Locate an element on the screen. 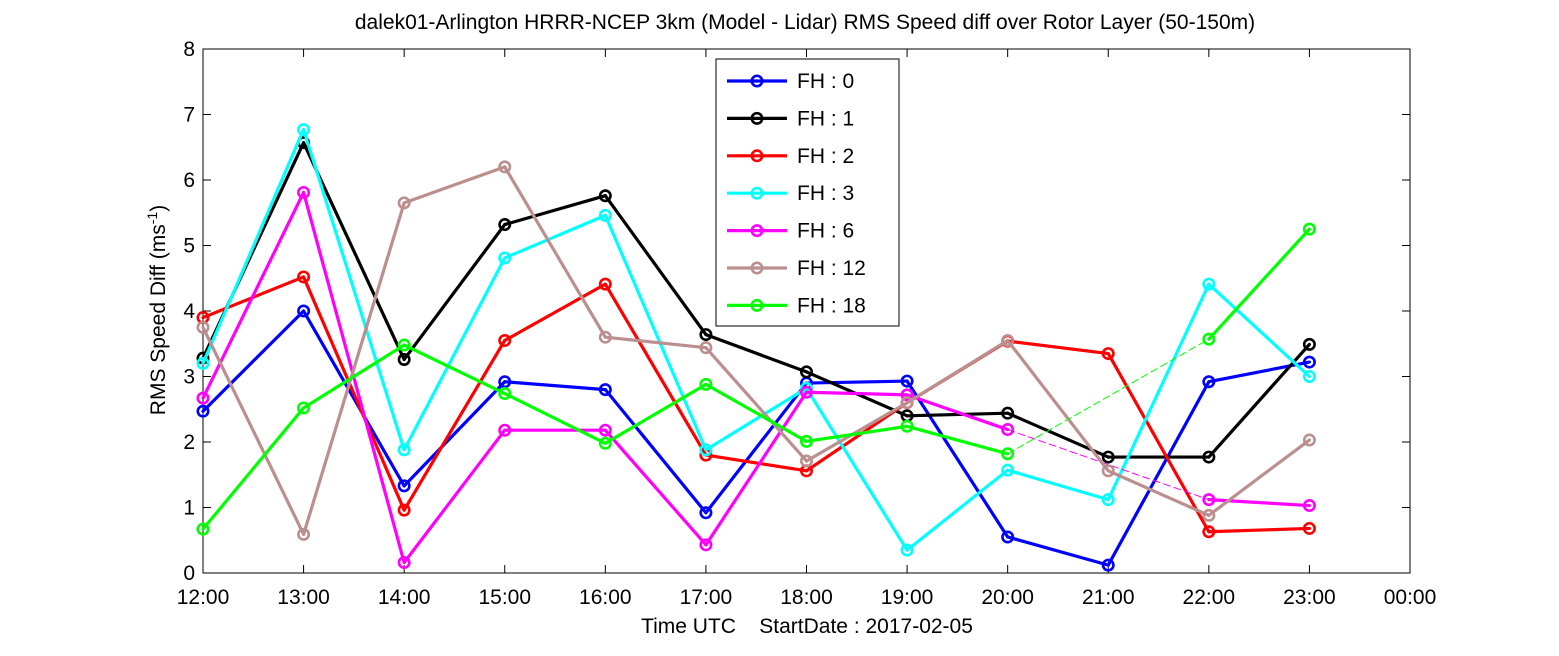 The image size is (1559, 656). x-tick-label: 17:00 is located at coordinates (706, 597).